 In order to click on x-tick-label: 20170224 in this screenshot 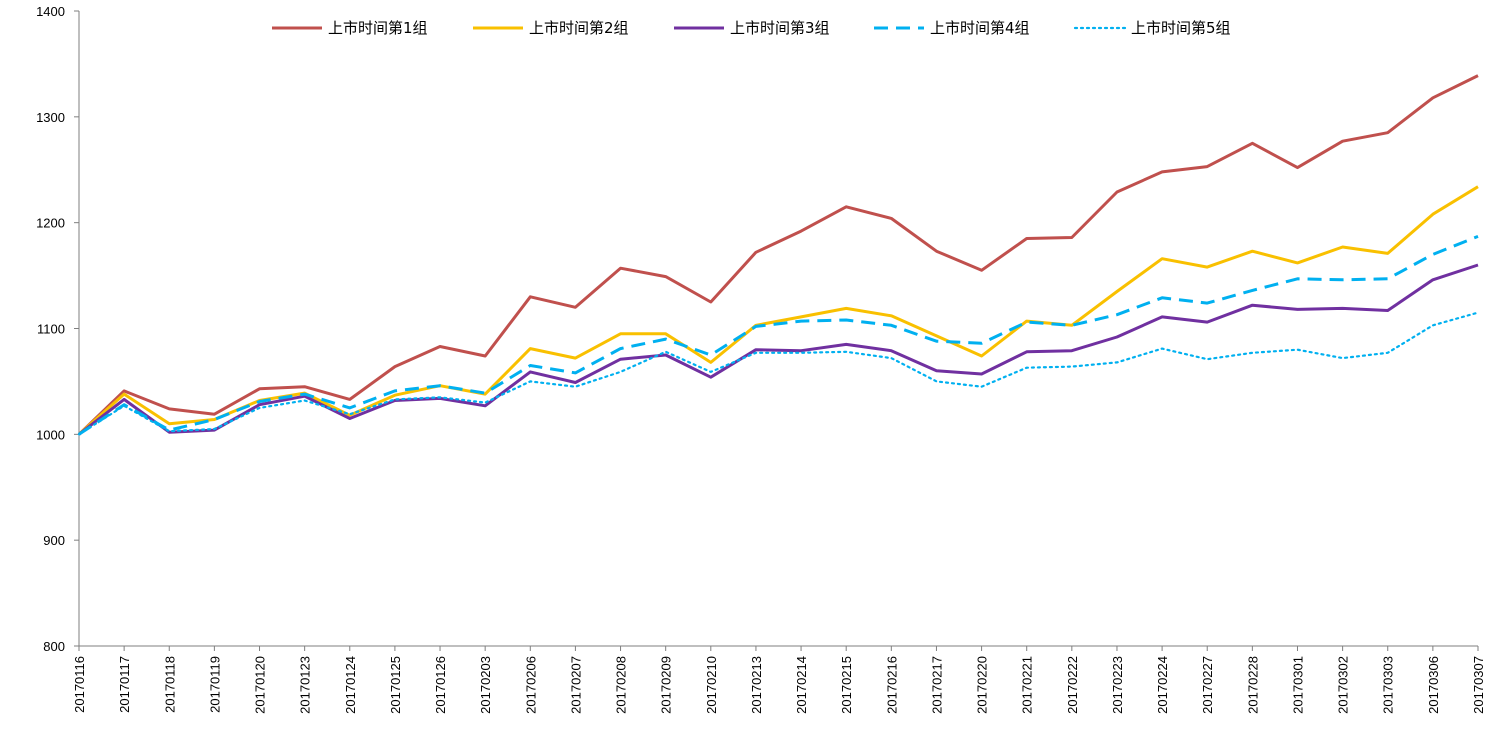, I will do `click(1162, 685)`.